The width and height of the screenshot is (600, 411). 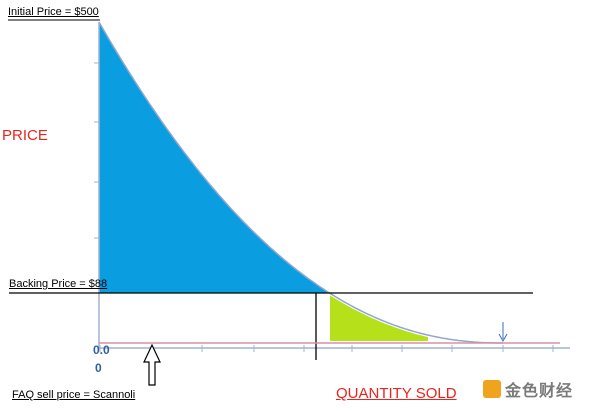 What do you see at coordinates (101, 350) in the screenshot?
I see `y-tick-label-zero: 0.0` at bounding box center [101, 350].